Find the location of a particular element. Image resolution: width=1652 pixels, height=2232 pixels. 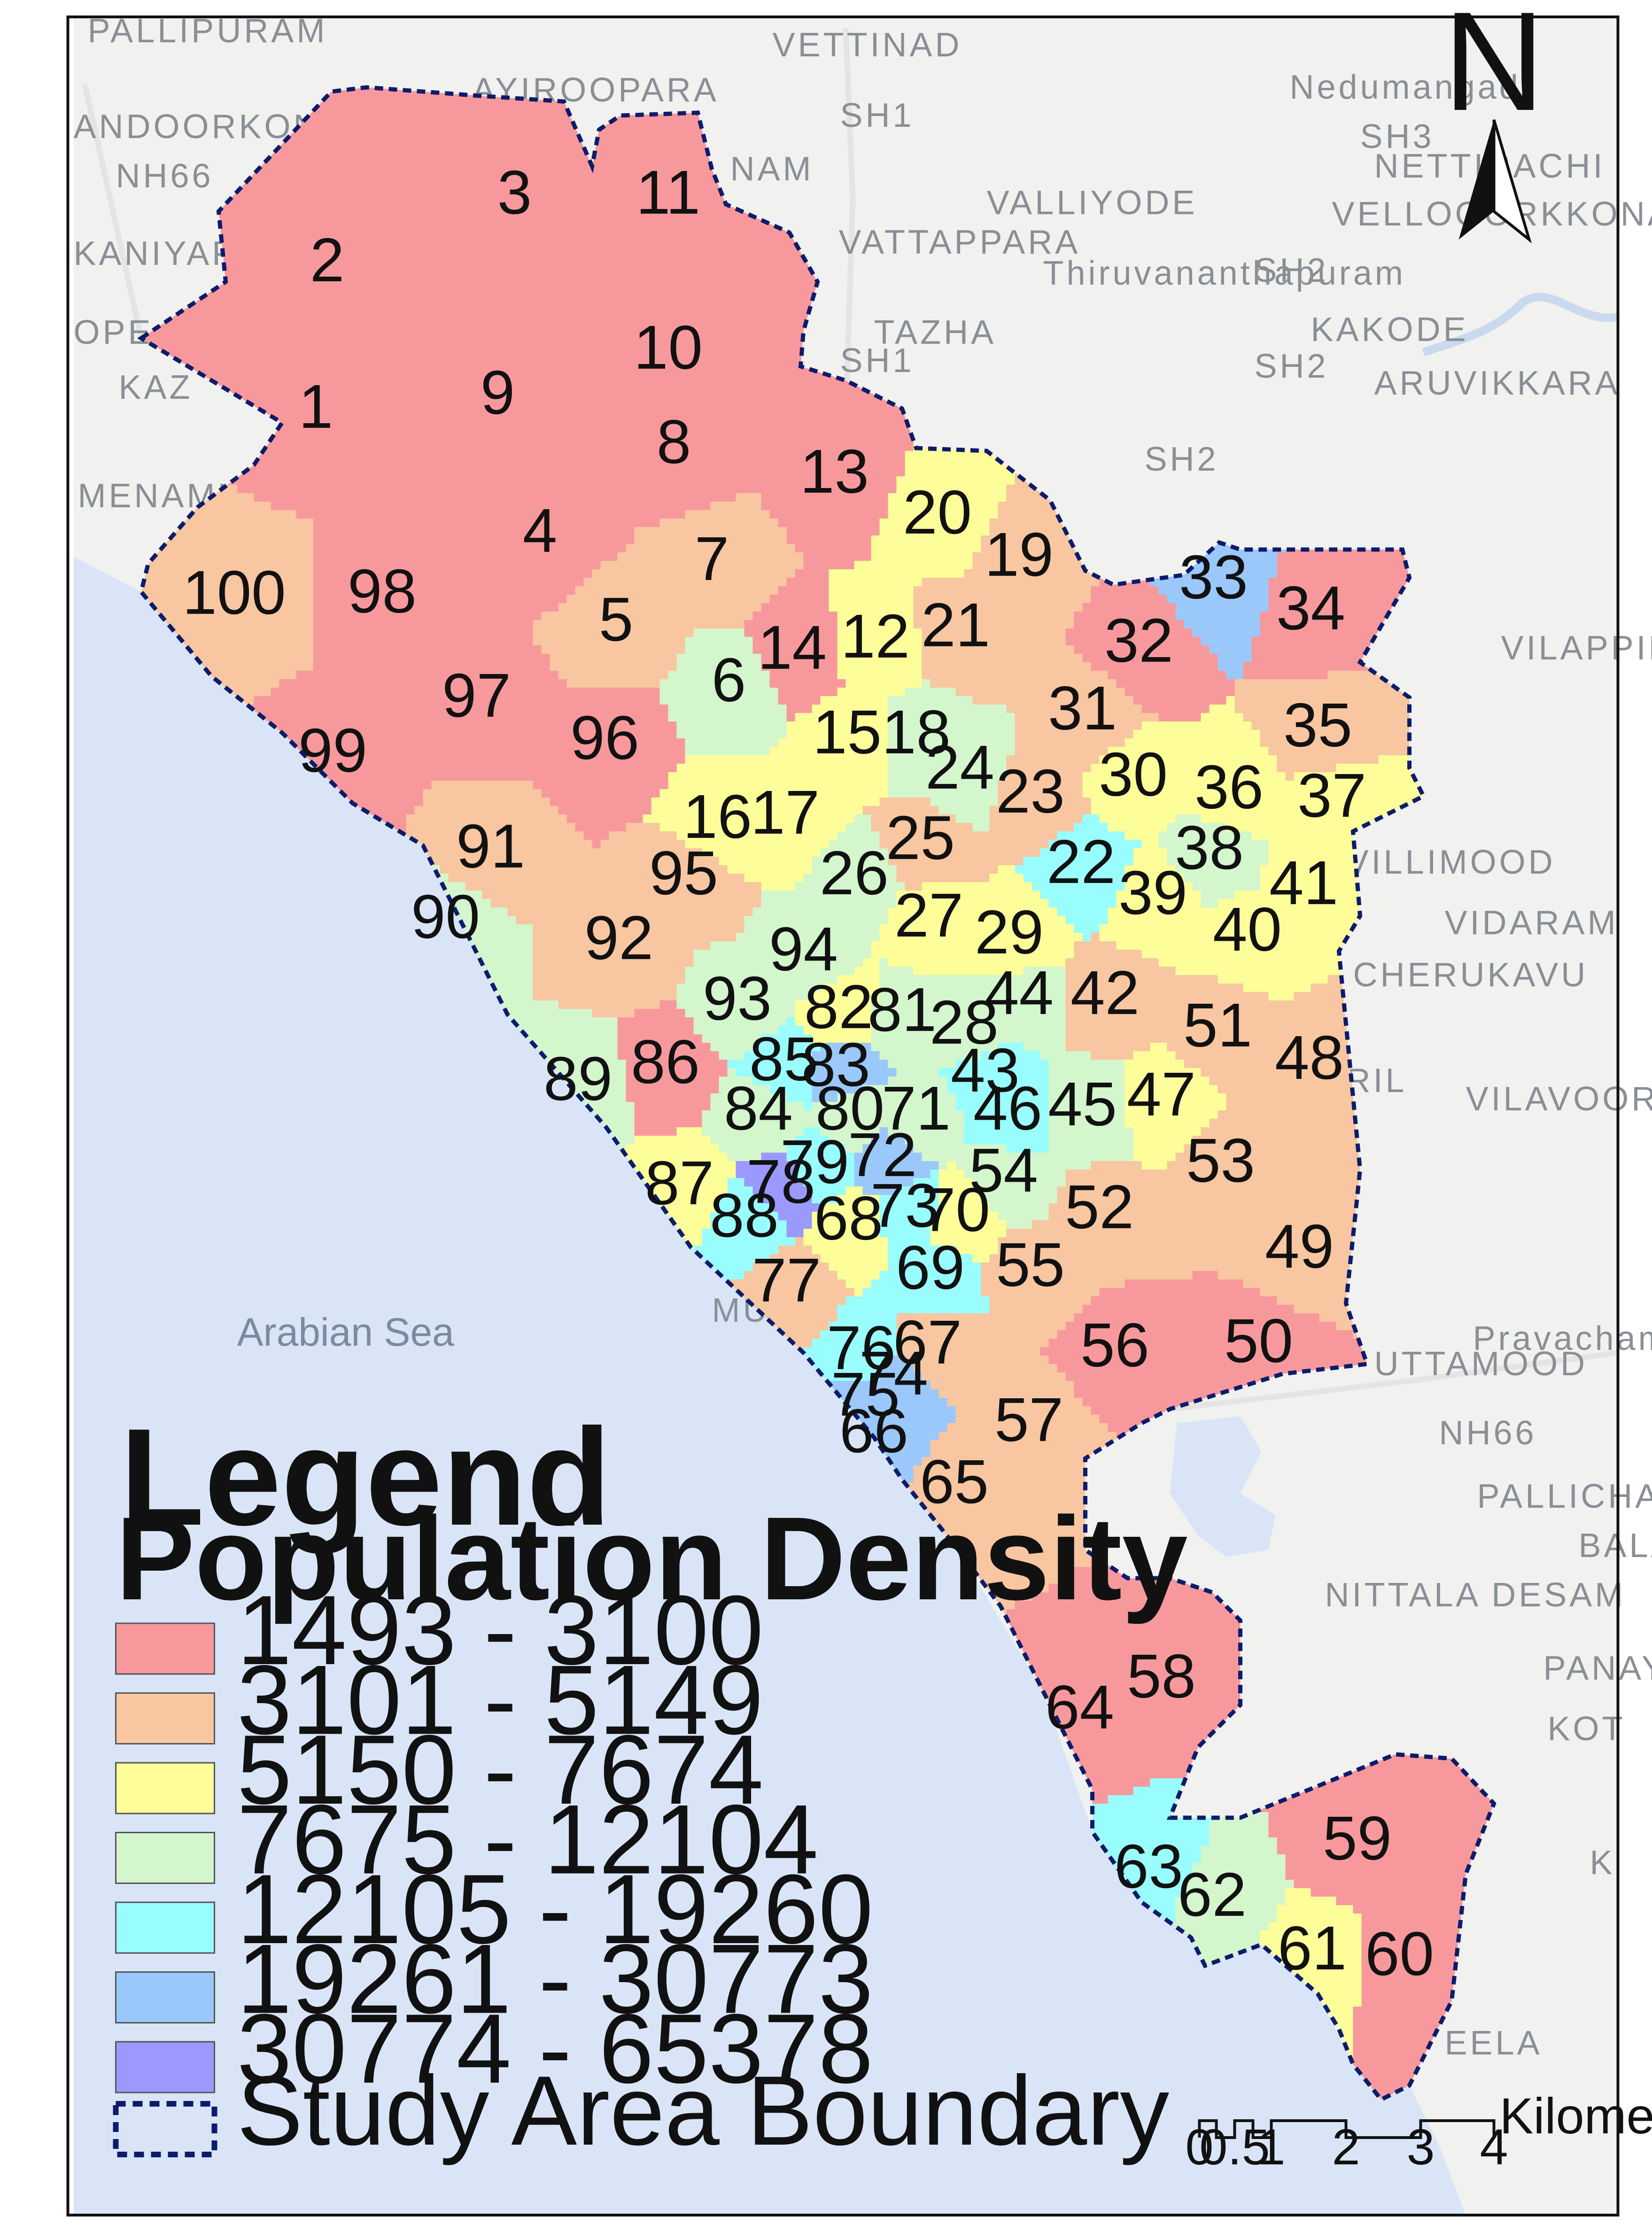

legend-label-5: 12105 - 19260 is located at coordinates (555, 1909).